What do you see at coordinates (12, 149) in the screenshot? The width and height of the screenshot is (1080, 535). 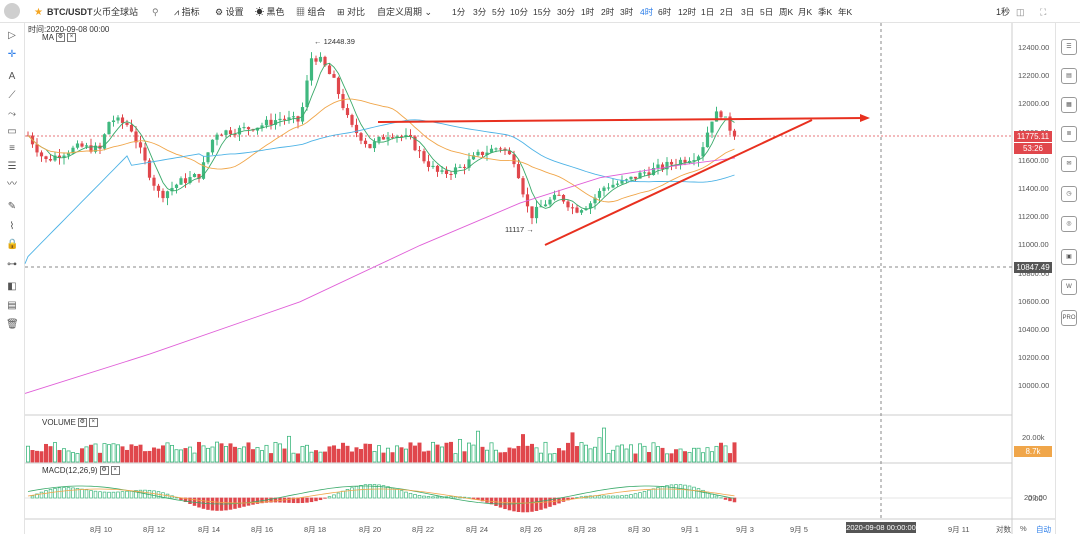 I see `parallel-channel-icon: ≡` at bounding box center [12, 149].